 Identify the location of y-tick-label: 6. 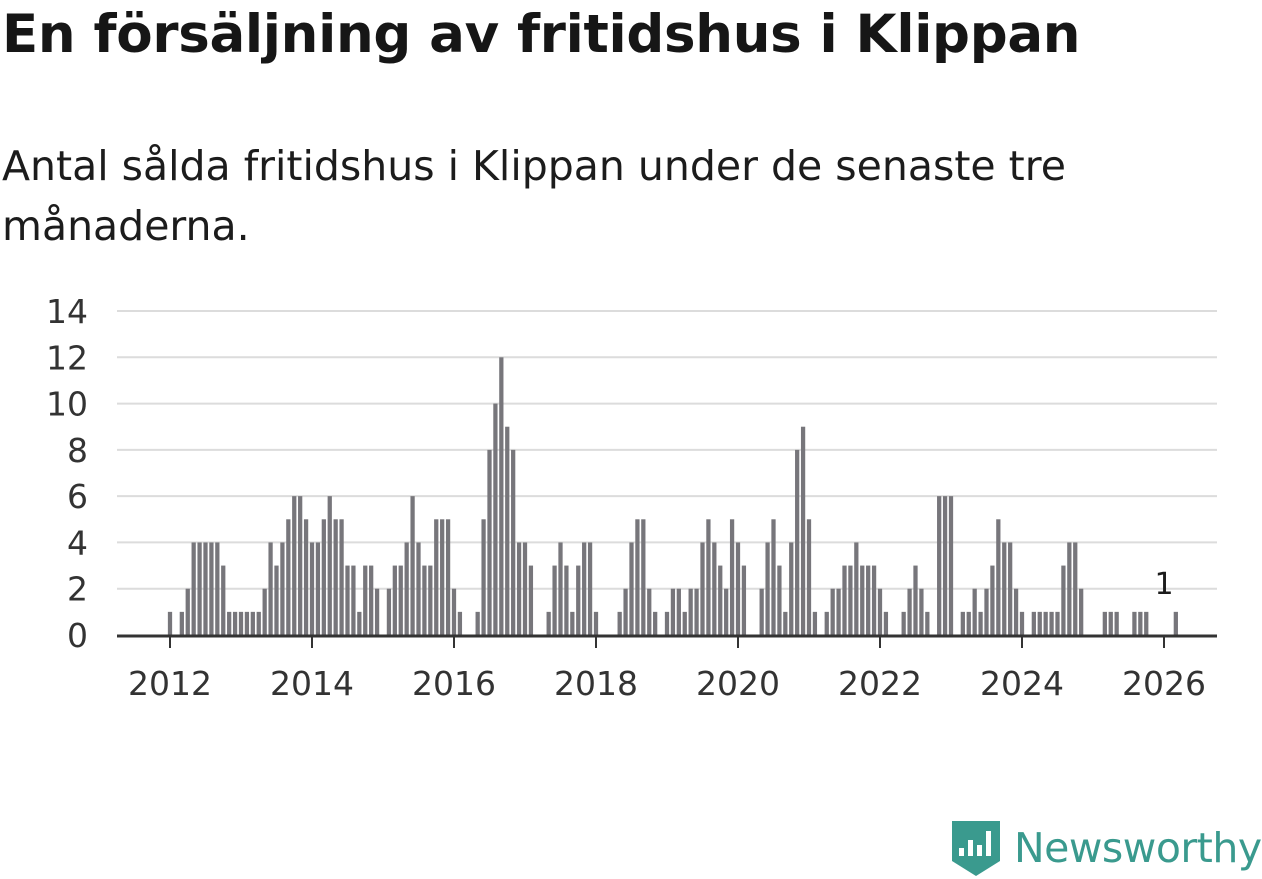
(77, 496).